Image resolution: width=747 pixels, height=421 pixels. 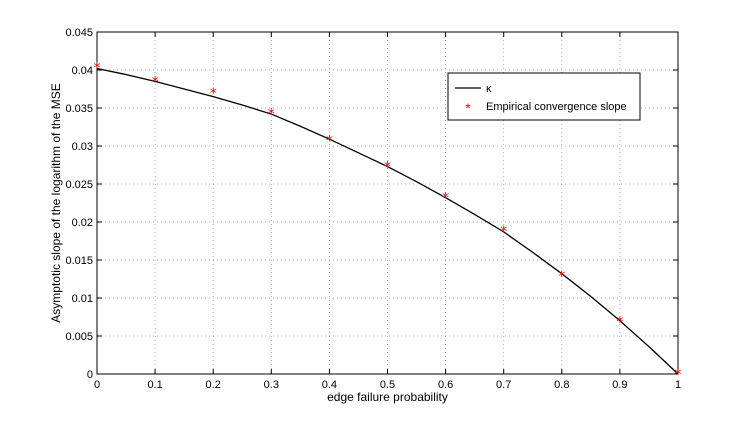 What do you see at coordinates (82, 71) in the screenshot?
I see `y-tick-label: 0.04` at bounding box center [82, 71].